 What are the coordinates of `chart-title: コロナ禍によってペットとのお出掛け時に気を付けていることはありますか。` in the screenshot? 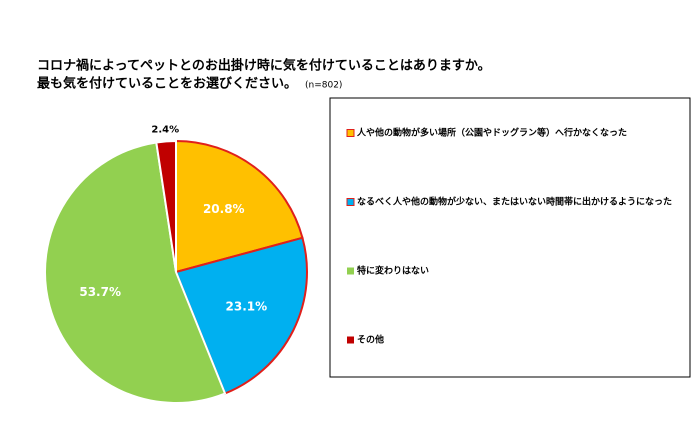 It's located at (264, 66).